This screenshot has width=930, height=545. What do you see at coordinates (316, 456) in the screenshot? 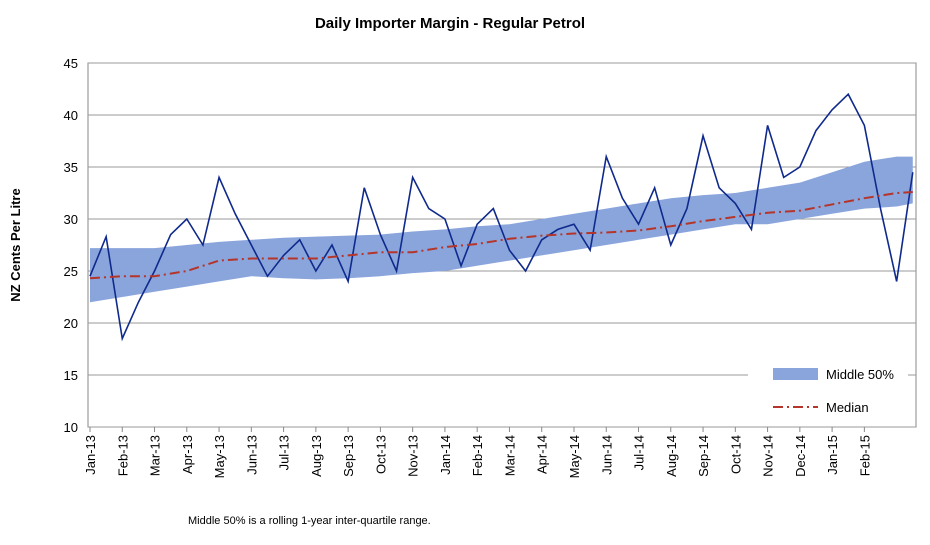
I see `x-tick-label: Aug-13` at bounding box center [316, 456].